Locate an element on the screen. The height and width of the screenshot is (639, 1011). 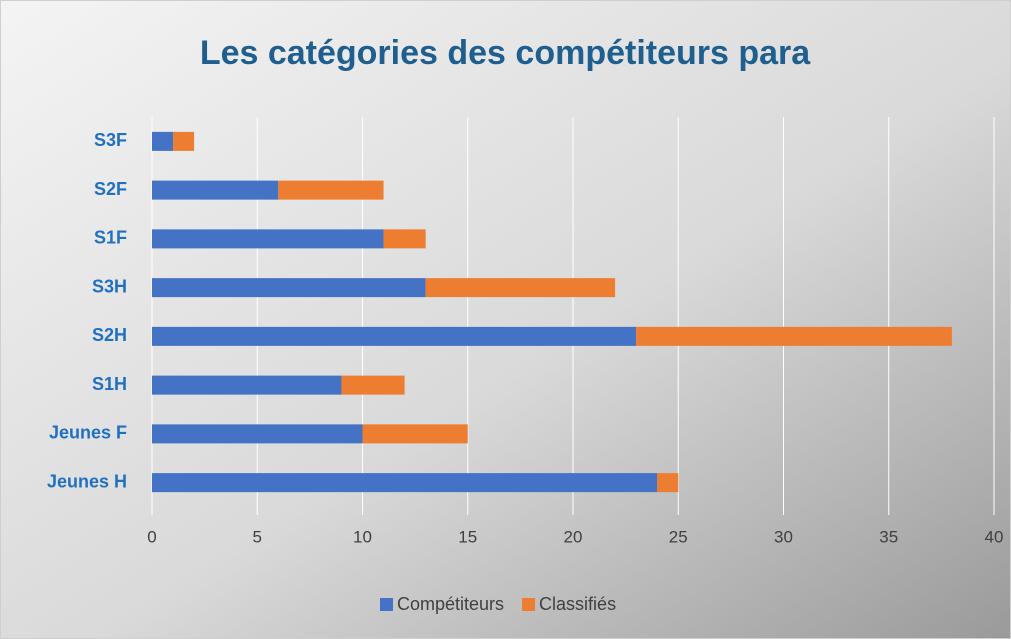
y-tick-label: S2H is located at coordinates (109, 335).